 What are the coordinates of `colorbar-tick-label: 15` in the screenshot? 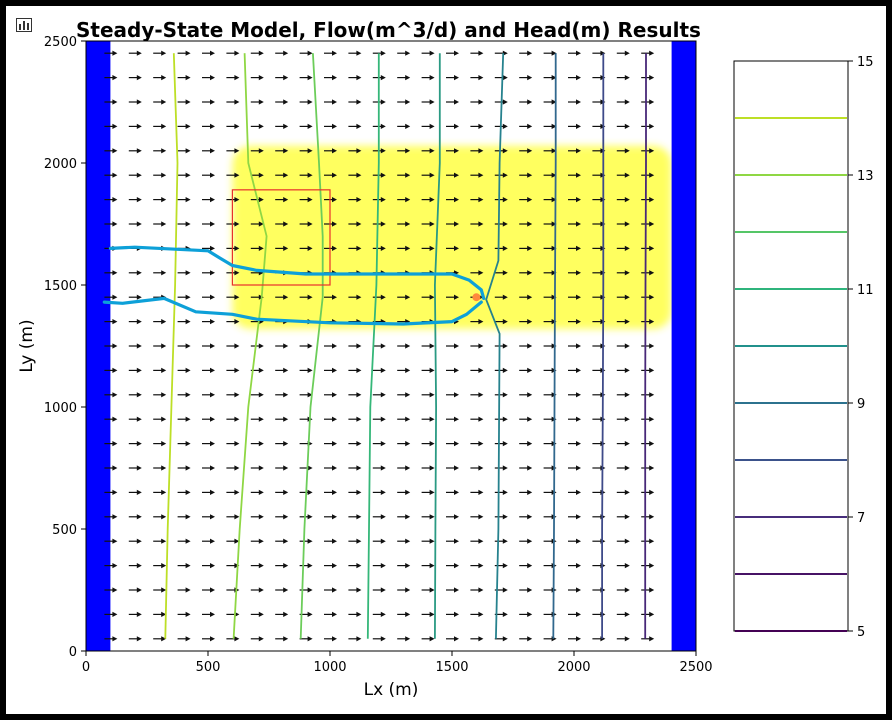 It's located at (865, 62).